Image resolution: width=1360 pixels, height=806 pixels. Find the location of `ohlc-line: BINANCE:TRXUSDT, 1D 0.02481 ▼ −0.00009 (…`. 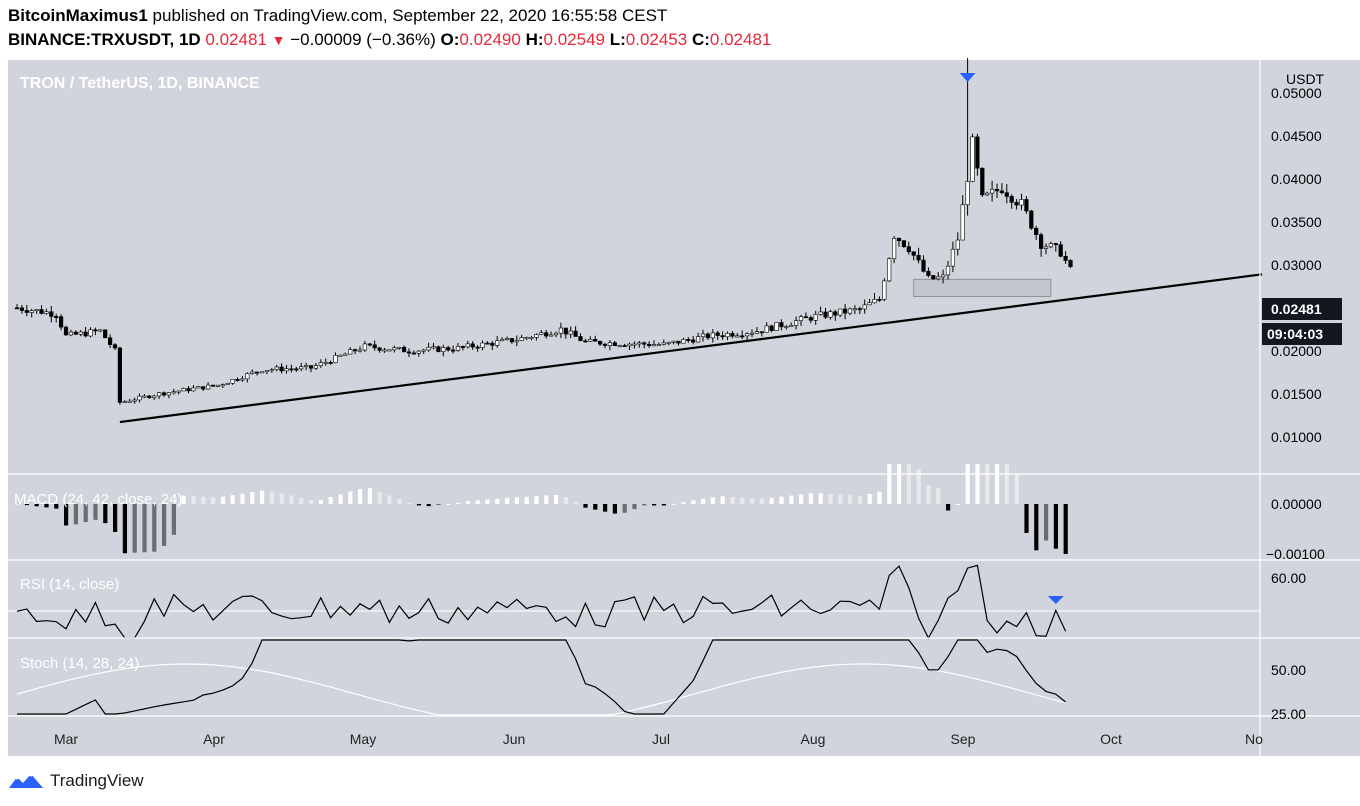

ohlc-line: BINANCE:TRXUSDT, 1D 0.02481 ▼ −0.00009 (… is located at coordinates (389, 40).